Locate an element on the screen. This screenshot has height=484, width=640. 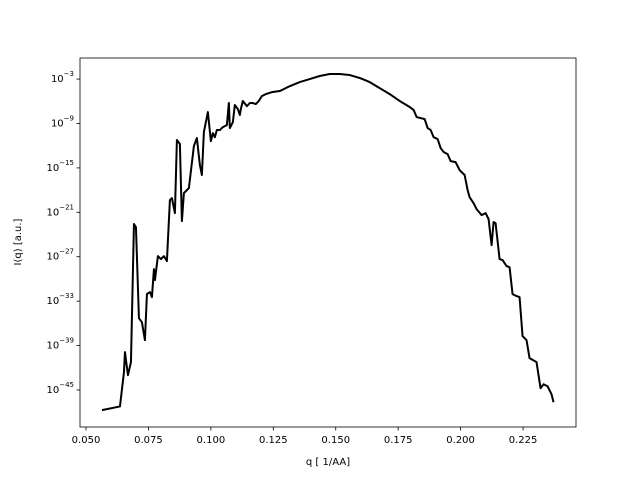
y-tick-label: 10⁻³⁹ is located at coordinates (60, 344).